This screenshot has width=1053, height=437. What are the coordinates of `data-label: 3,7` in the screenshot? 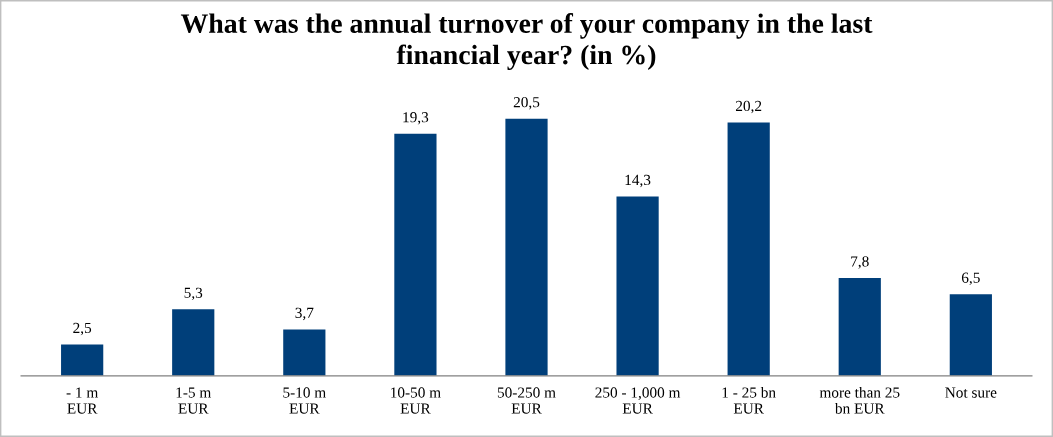 It's located at (304, 314).